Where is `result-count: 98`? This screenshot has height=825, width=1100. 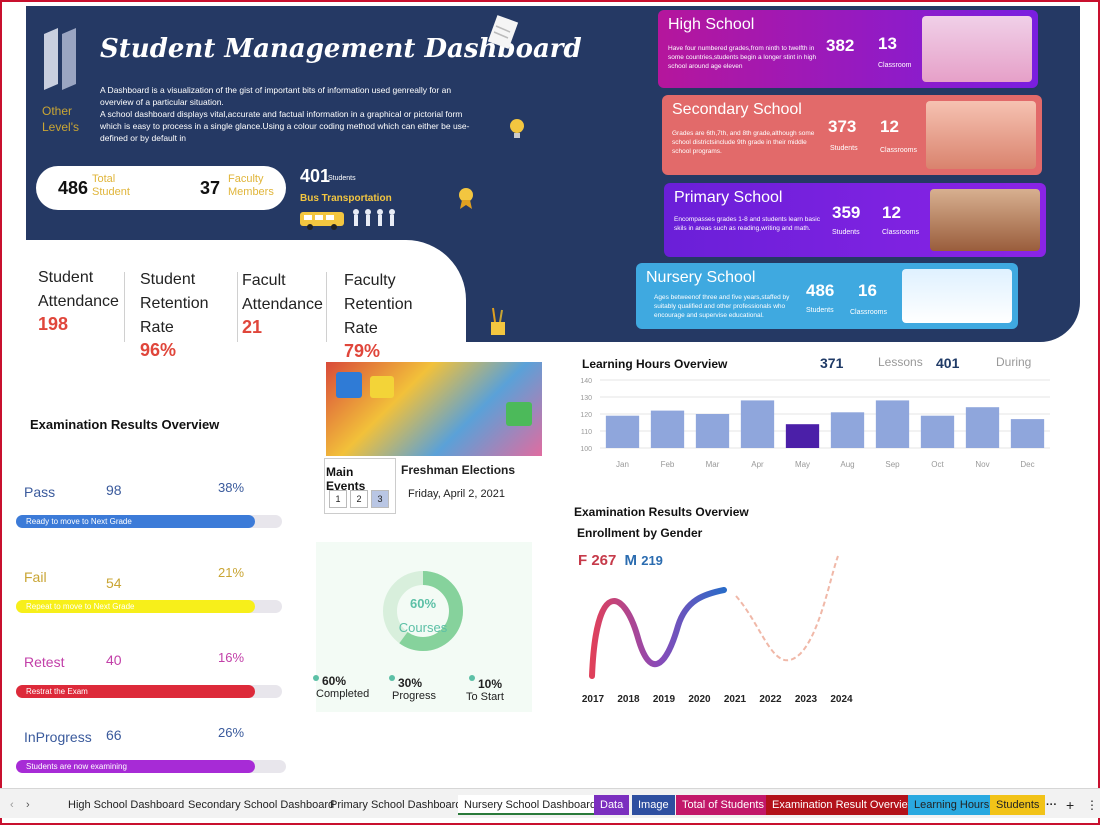
result-count: 98 is located at coordinates (114, 490).